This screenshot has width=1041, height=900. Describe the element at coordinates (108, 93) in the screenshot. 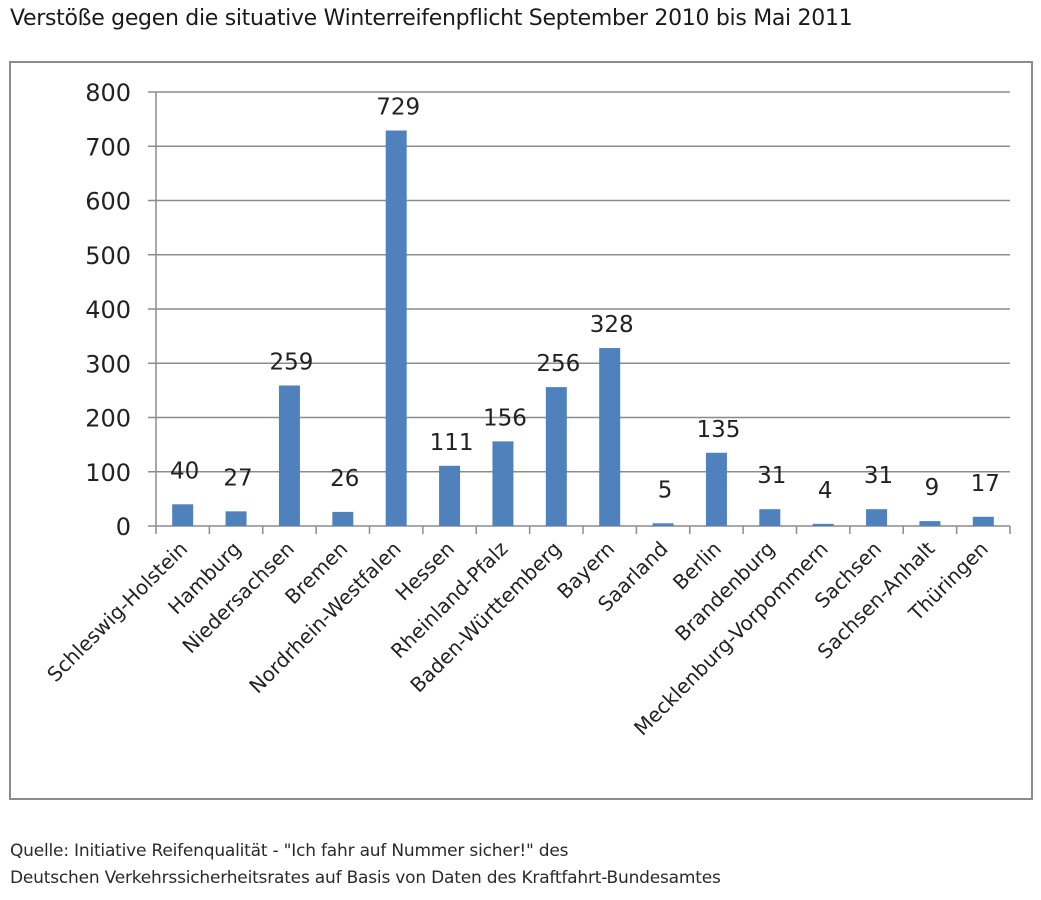

I see `y-tick-label: 800` at that location.